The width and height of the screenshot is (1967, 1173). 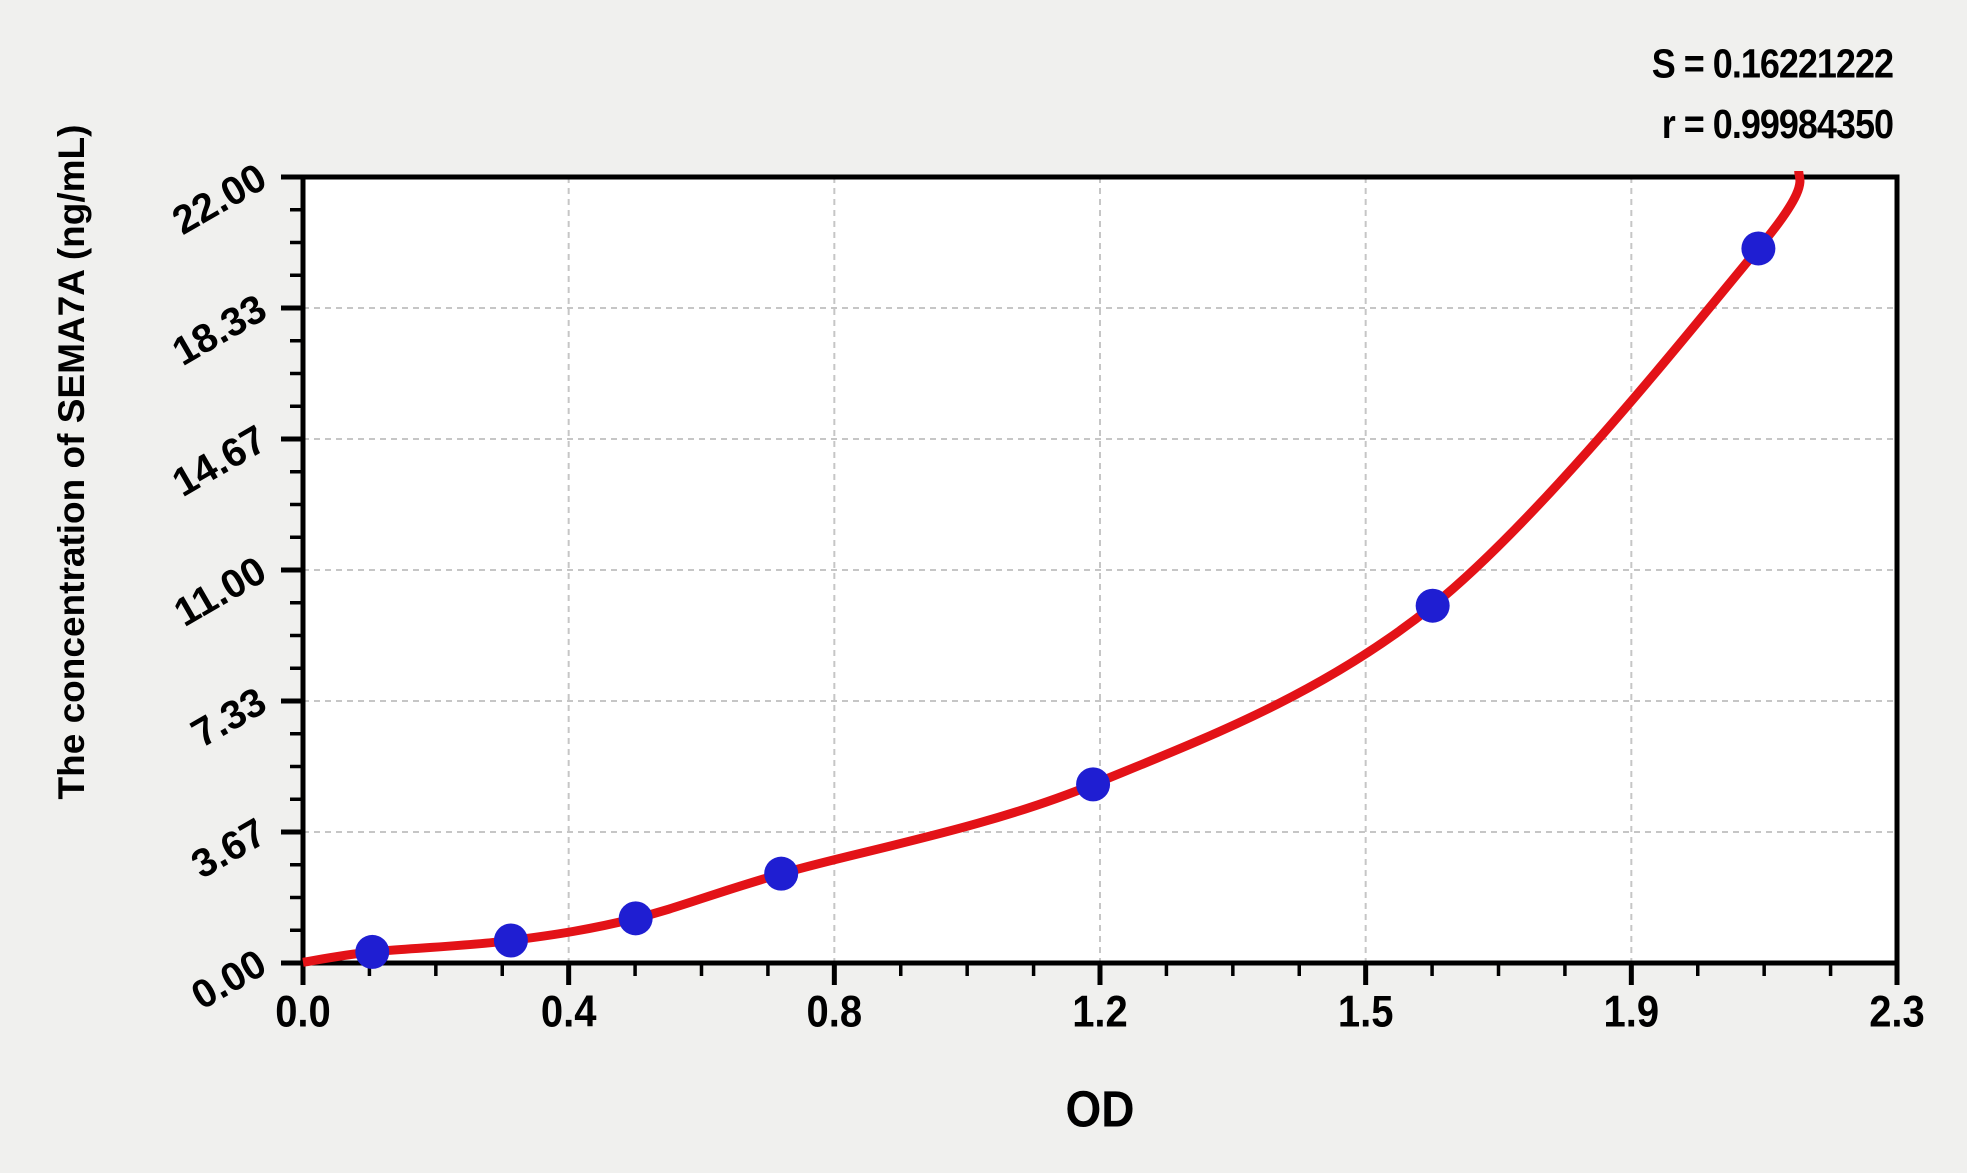 What do you see at coordinates (303, 1012) in the screenshot?
I see `x-tick-label: 0.0` at bounding box center [303, 1012].